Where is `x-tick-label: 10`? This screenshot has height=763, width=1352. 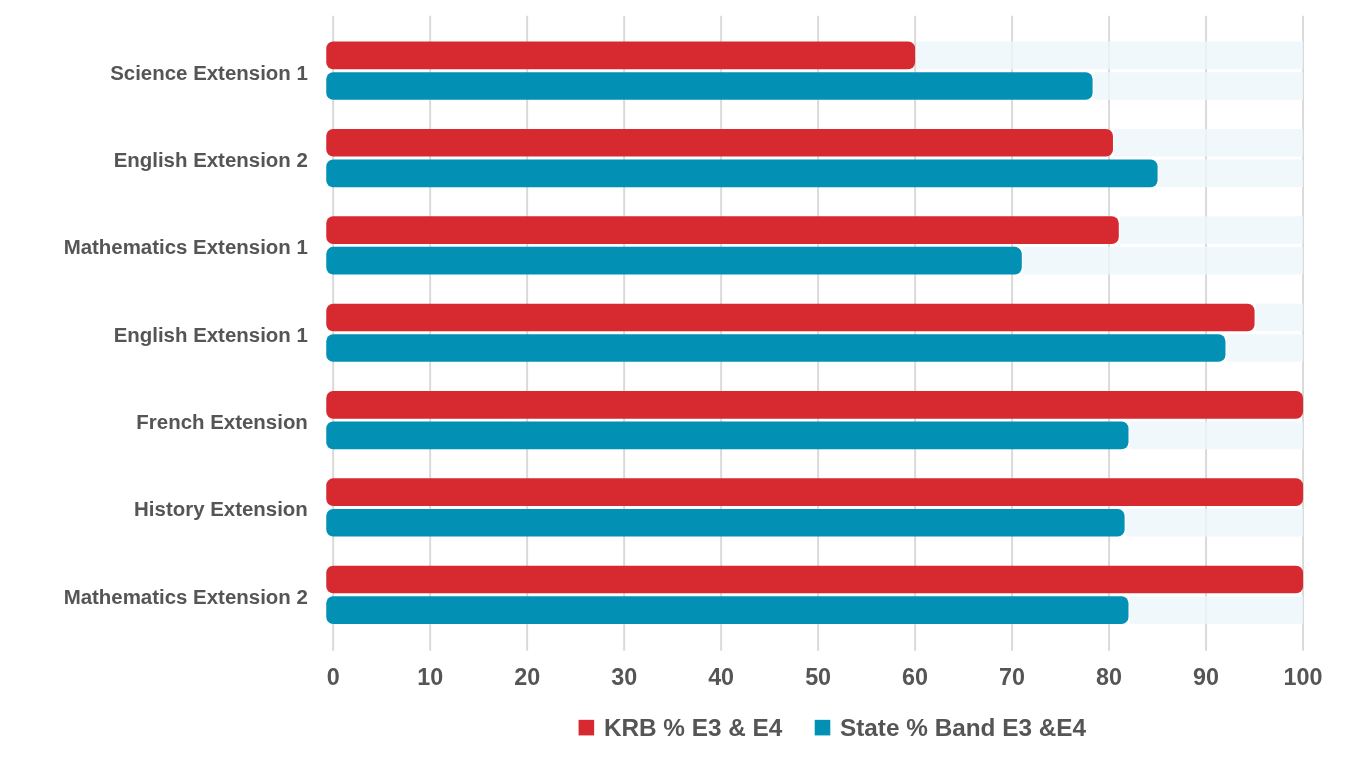 x-tick-label: 10 is located at coordinates (430, 676).